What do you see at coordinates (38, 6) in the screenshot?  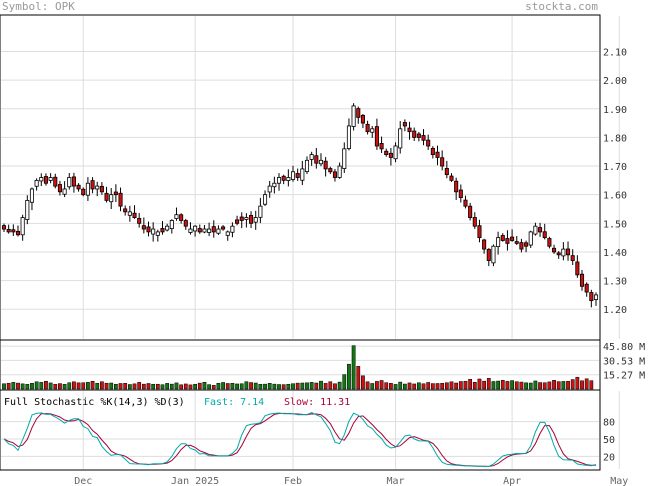 I see `symbol-label: Symbol: OPK` at bounding box center [38, 6].